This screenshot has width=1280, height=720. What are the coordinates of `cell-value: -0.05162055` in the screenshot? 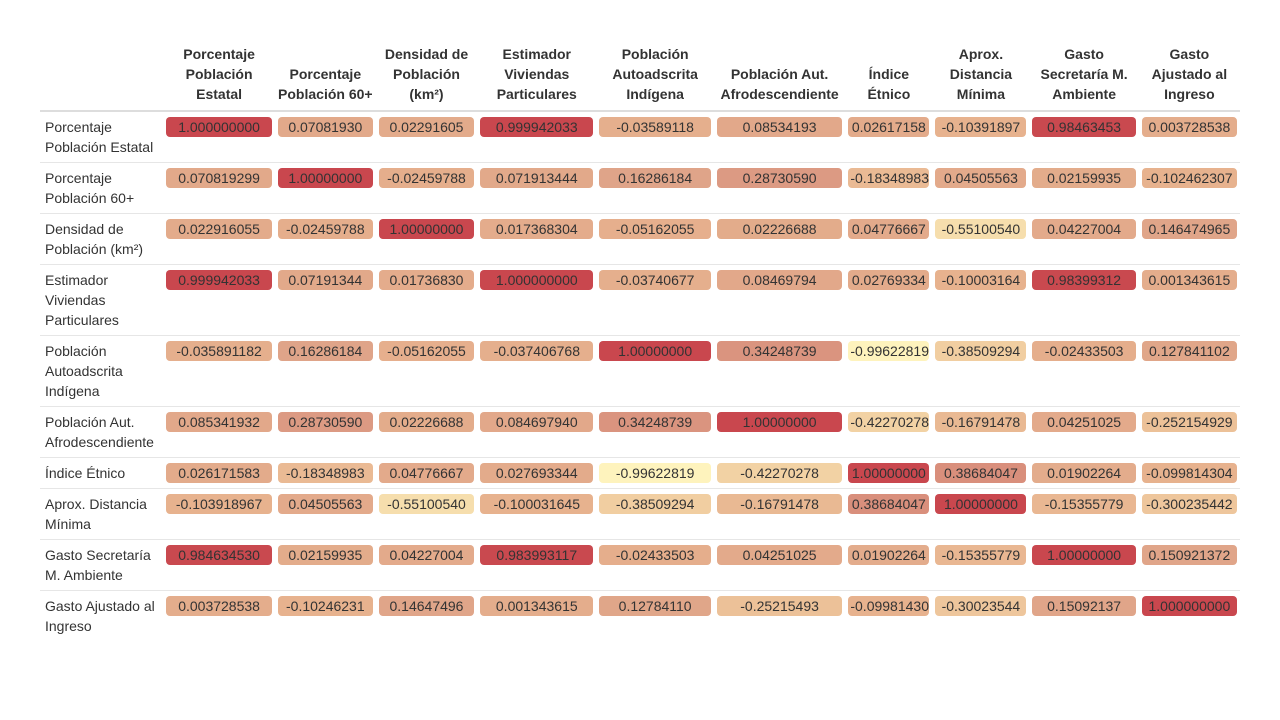 It's located at (426, 351).